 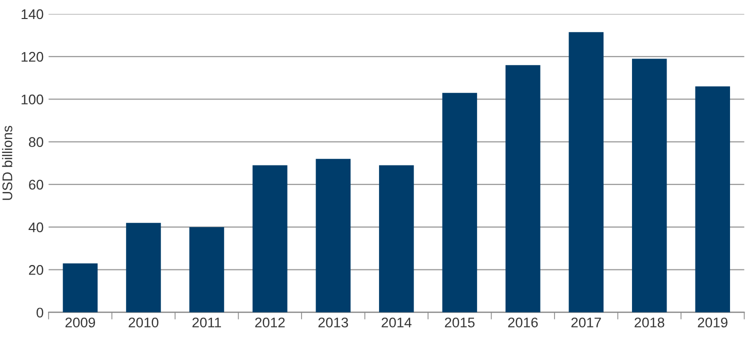 I want to click on y-tick-label: 140, so click(x=33, y=14).